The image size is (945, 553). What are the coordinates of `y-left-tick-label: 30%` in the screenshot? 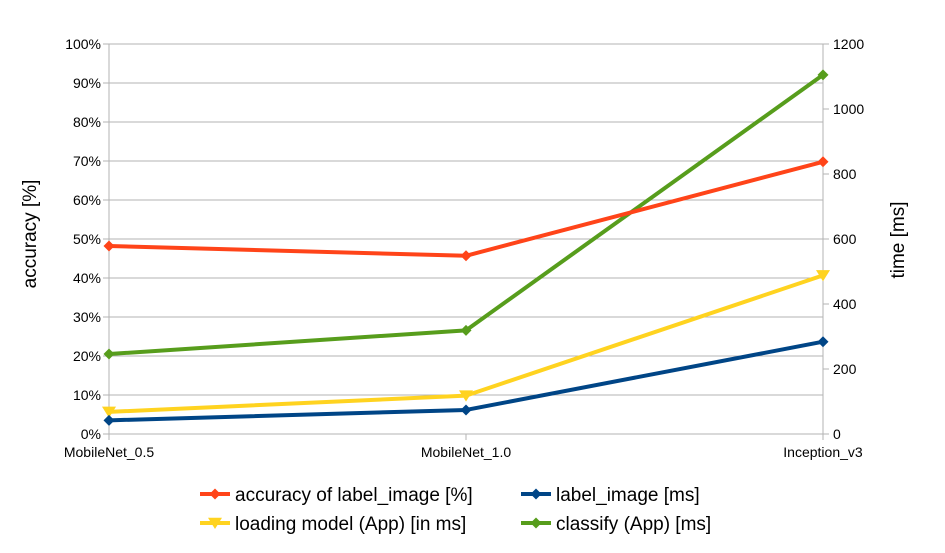 It's located at (87, 317).